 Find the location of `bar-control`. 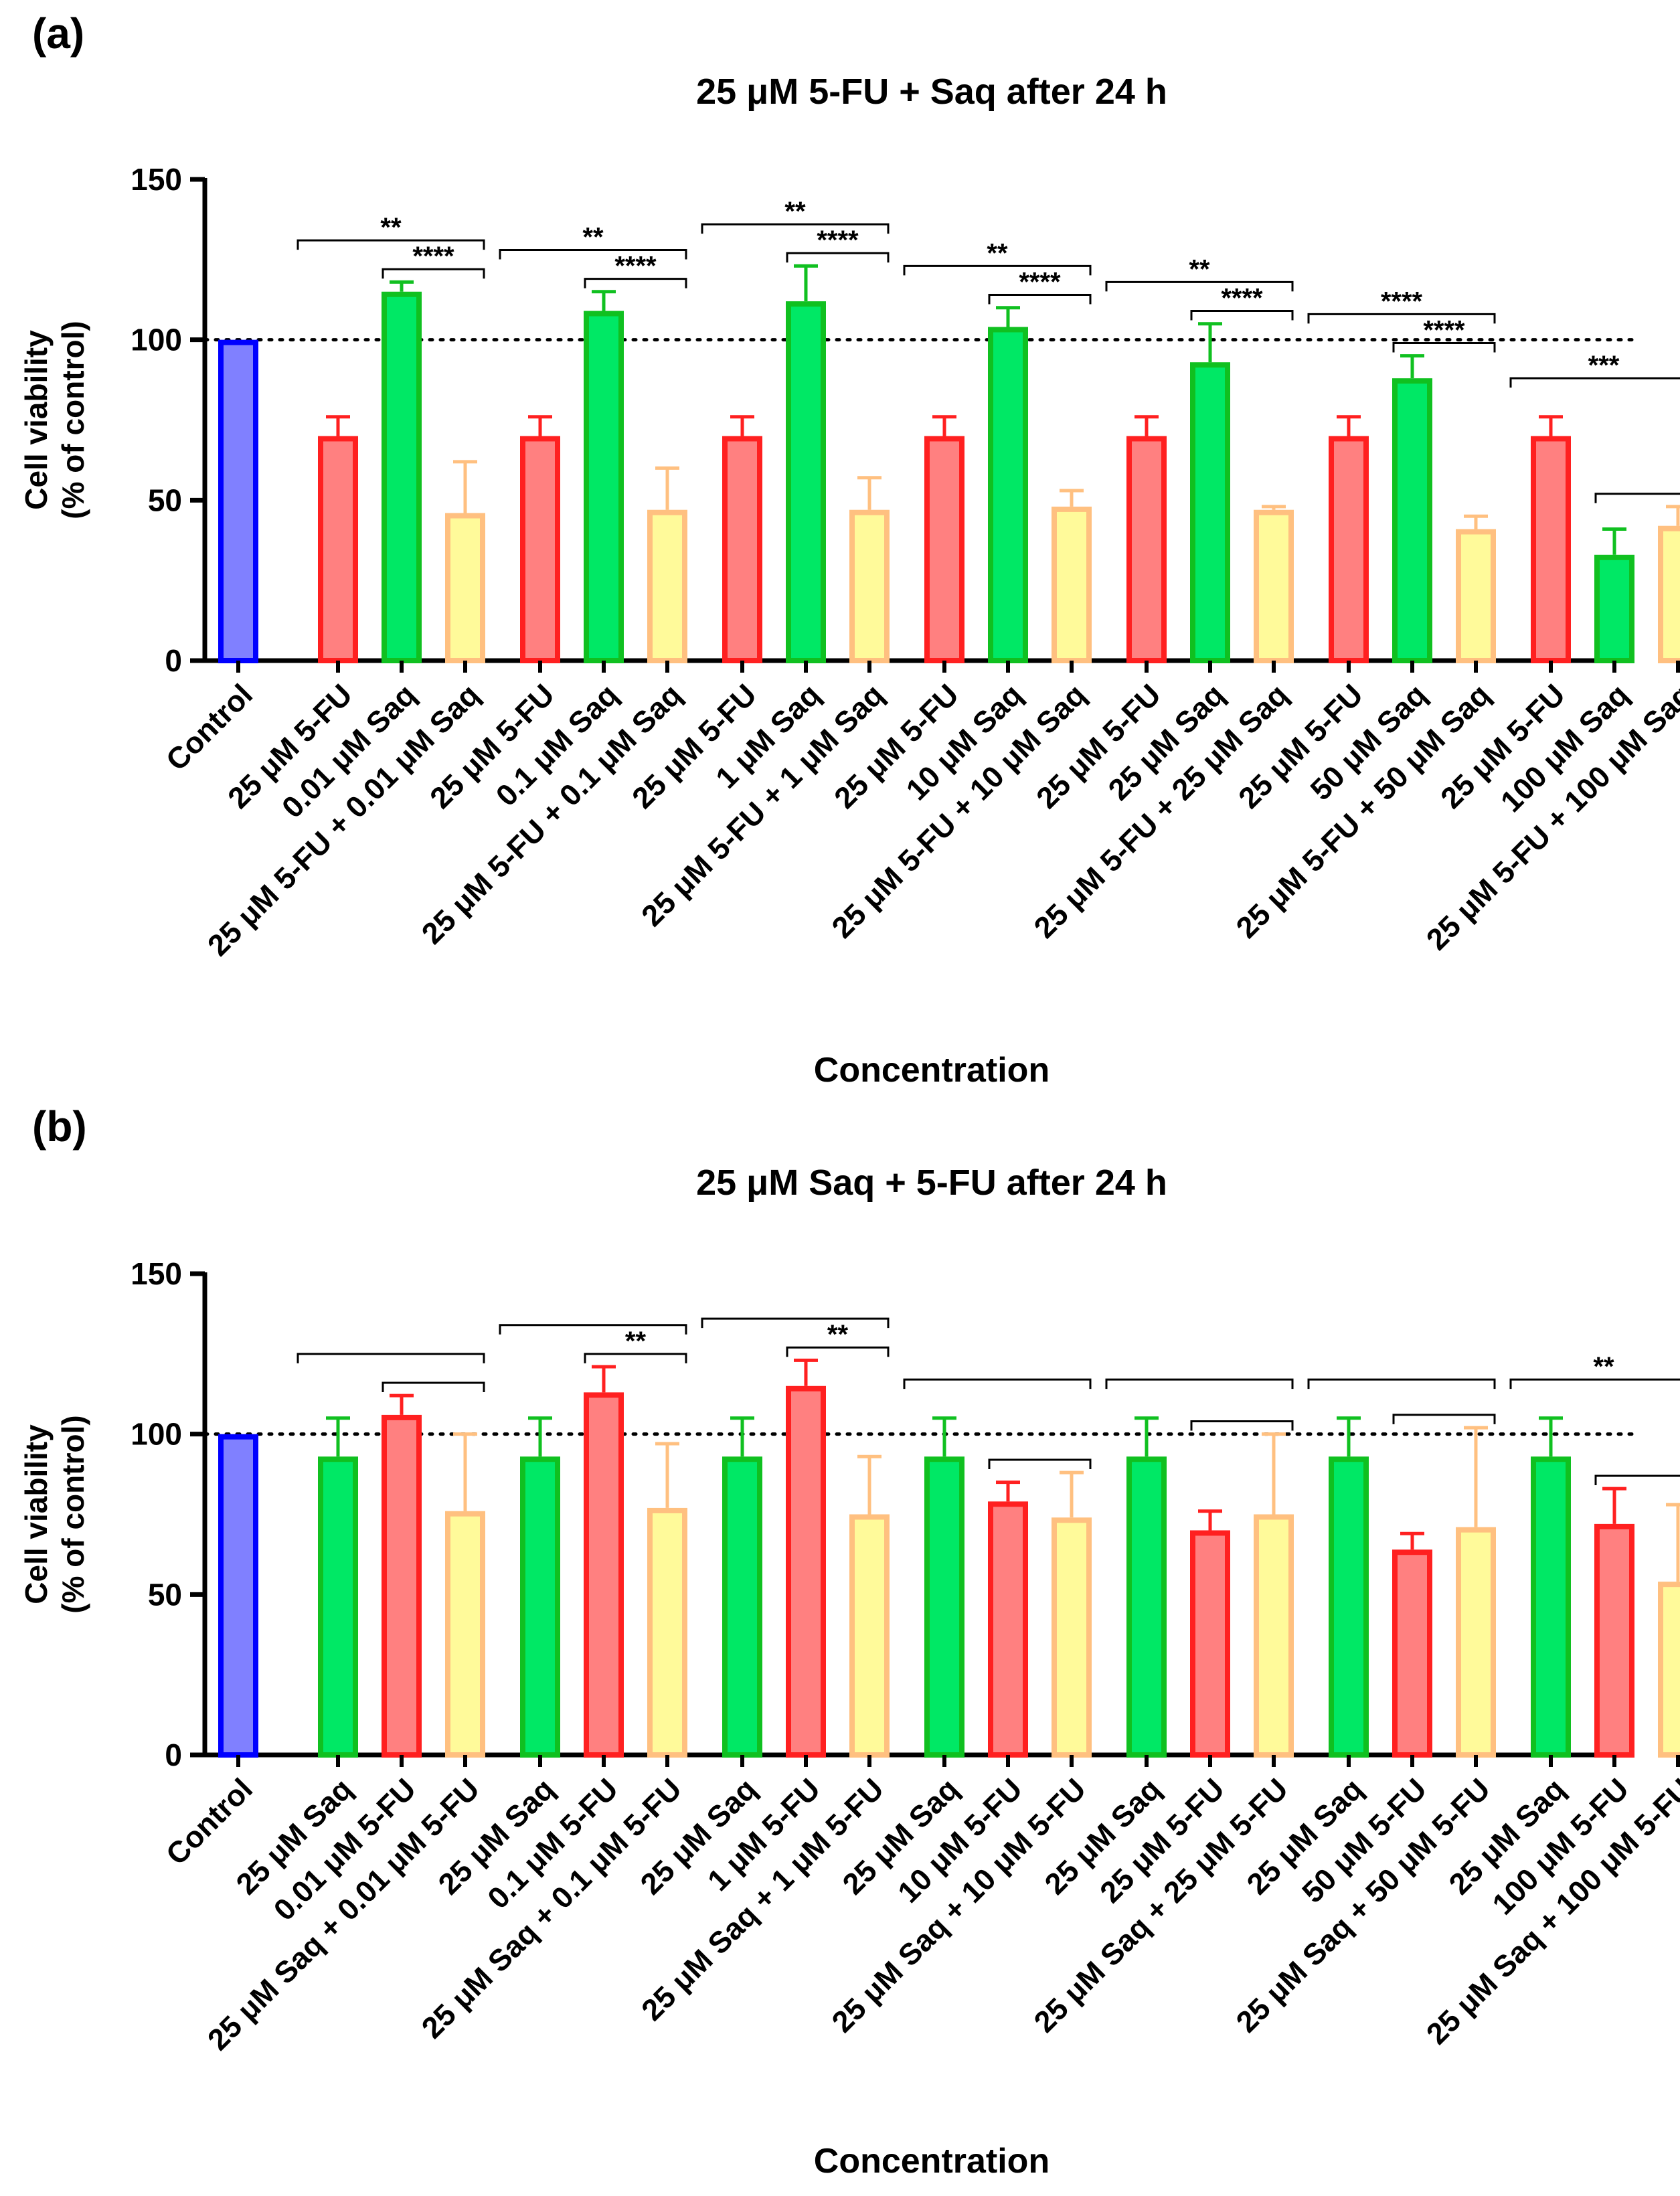

bar-control is located at coordinates (238, 1596).